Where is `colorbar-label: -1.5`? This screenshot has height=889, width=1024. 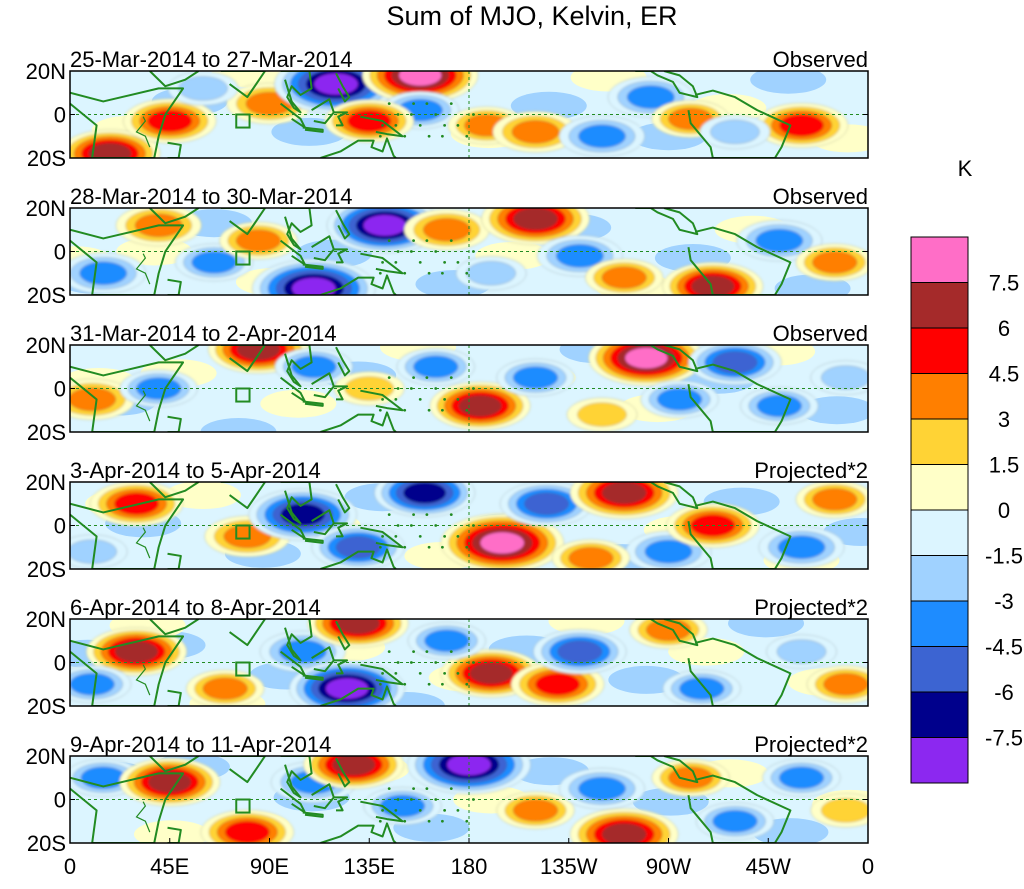 colorbar-label: -1.5 is located at coordinates (1004, 556).